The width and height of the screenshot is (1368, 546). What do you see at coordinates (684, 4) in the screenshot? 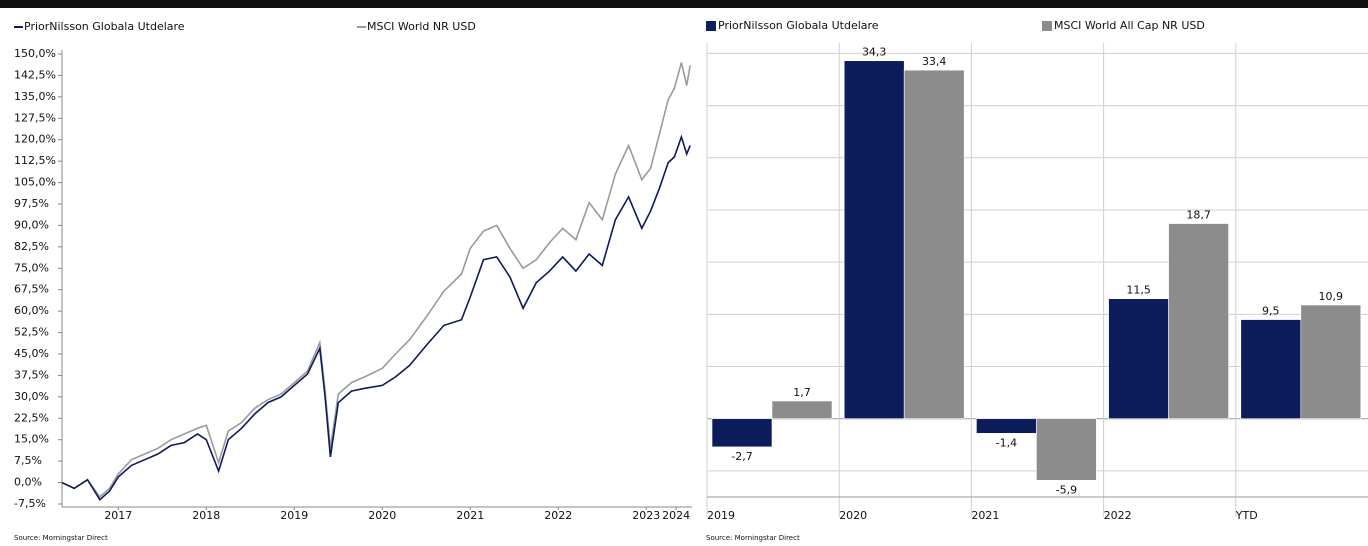
I see `top-bar` at bounding box center [684, 4].